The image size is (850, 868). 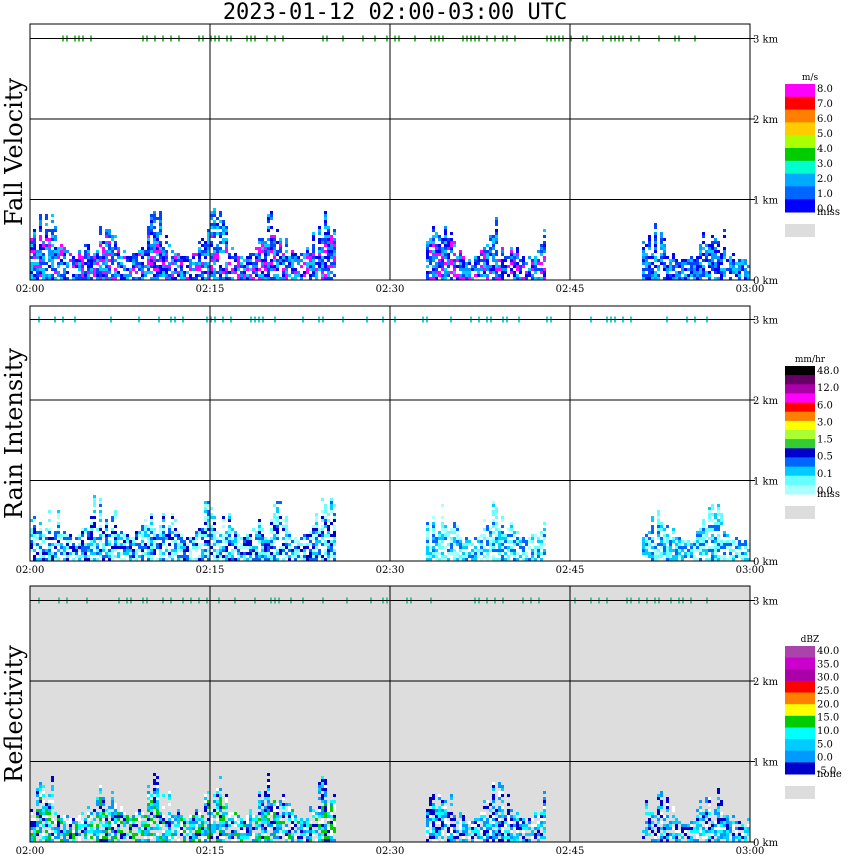 I want to click on x-tick-label: 02:30, so click(x=390, y=570).